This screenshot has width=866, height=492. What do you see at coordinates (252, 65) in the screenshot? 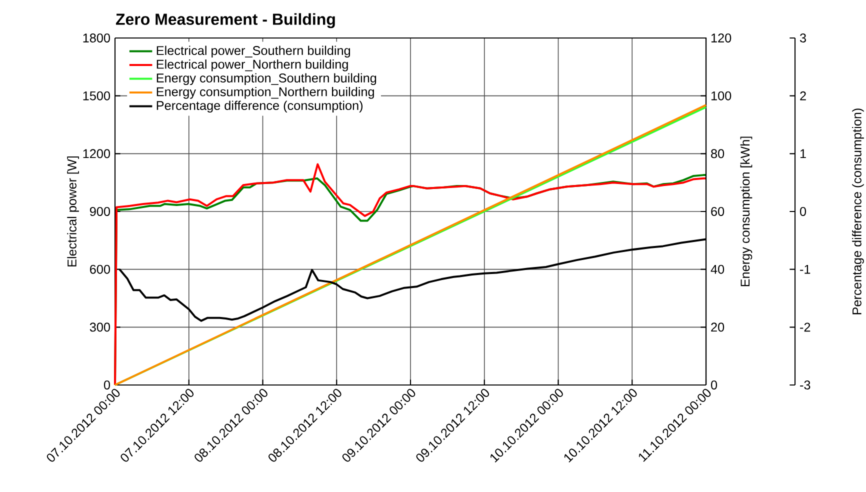
I see `legend-label: Electrical power_Northern building` at bounding box center [252, 65].